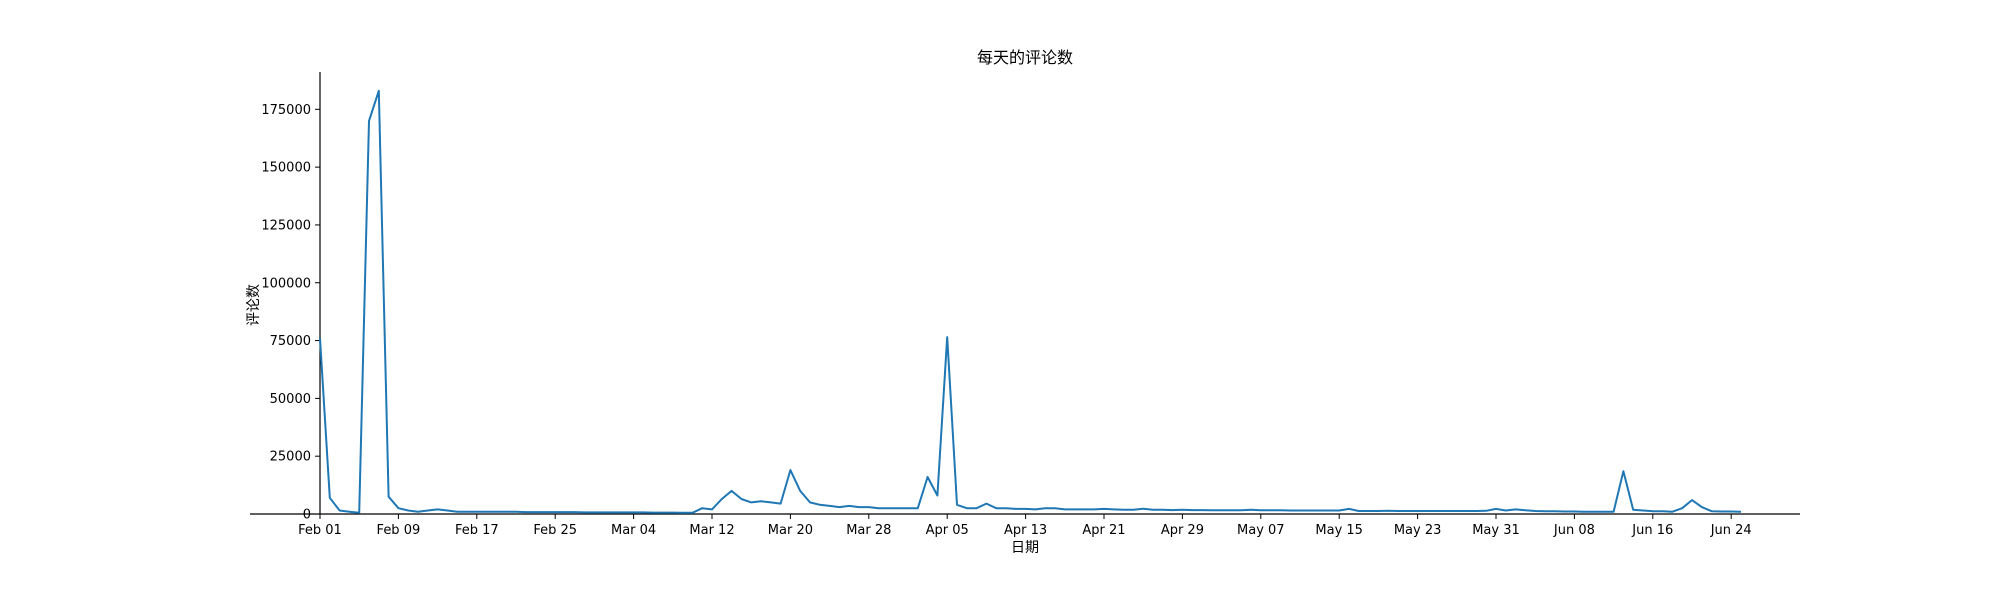  What do you see at coordinates (320, 530) in the screenshot?
I see `x-tick-label: Feb 01` at bounding box center [320, 530].